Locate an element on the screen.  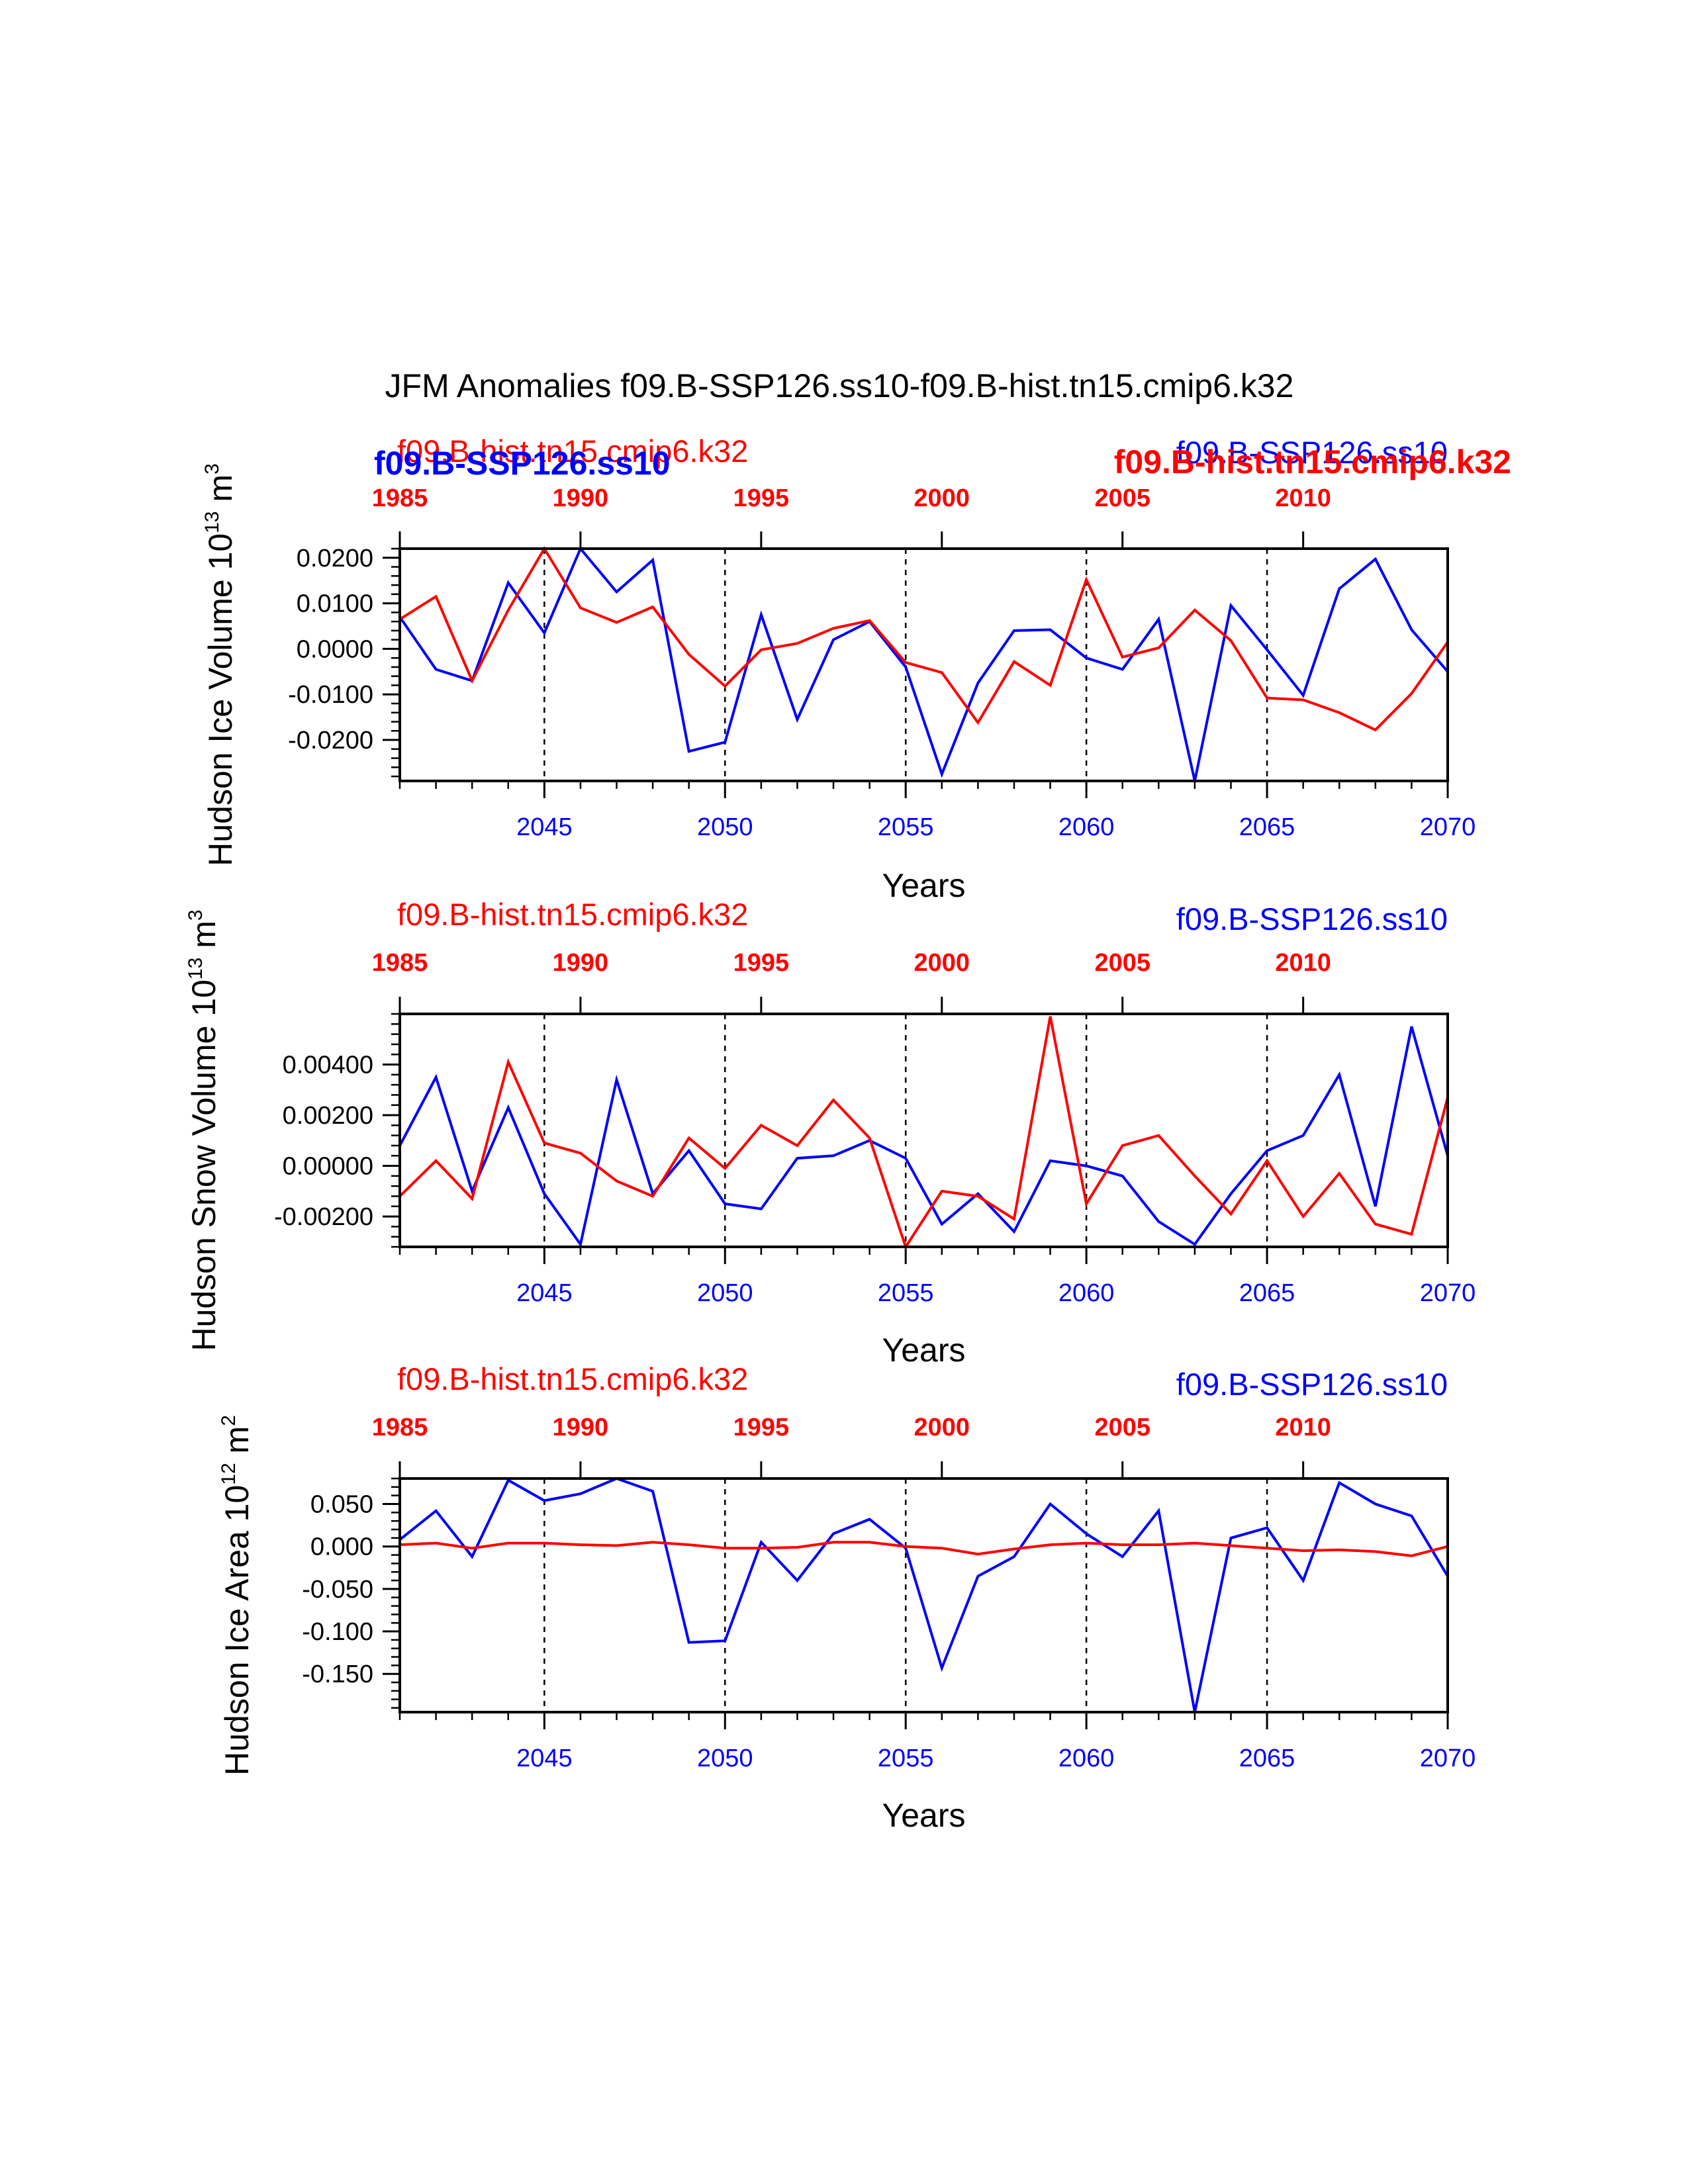
y-tick-label: -0.0200 is located at coordinates (330, 741).